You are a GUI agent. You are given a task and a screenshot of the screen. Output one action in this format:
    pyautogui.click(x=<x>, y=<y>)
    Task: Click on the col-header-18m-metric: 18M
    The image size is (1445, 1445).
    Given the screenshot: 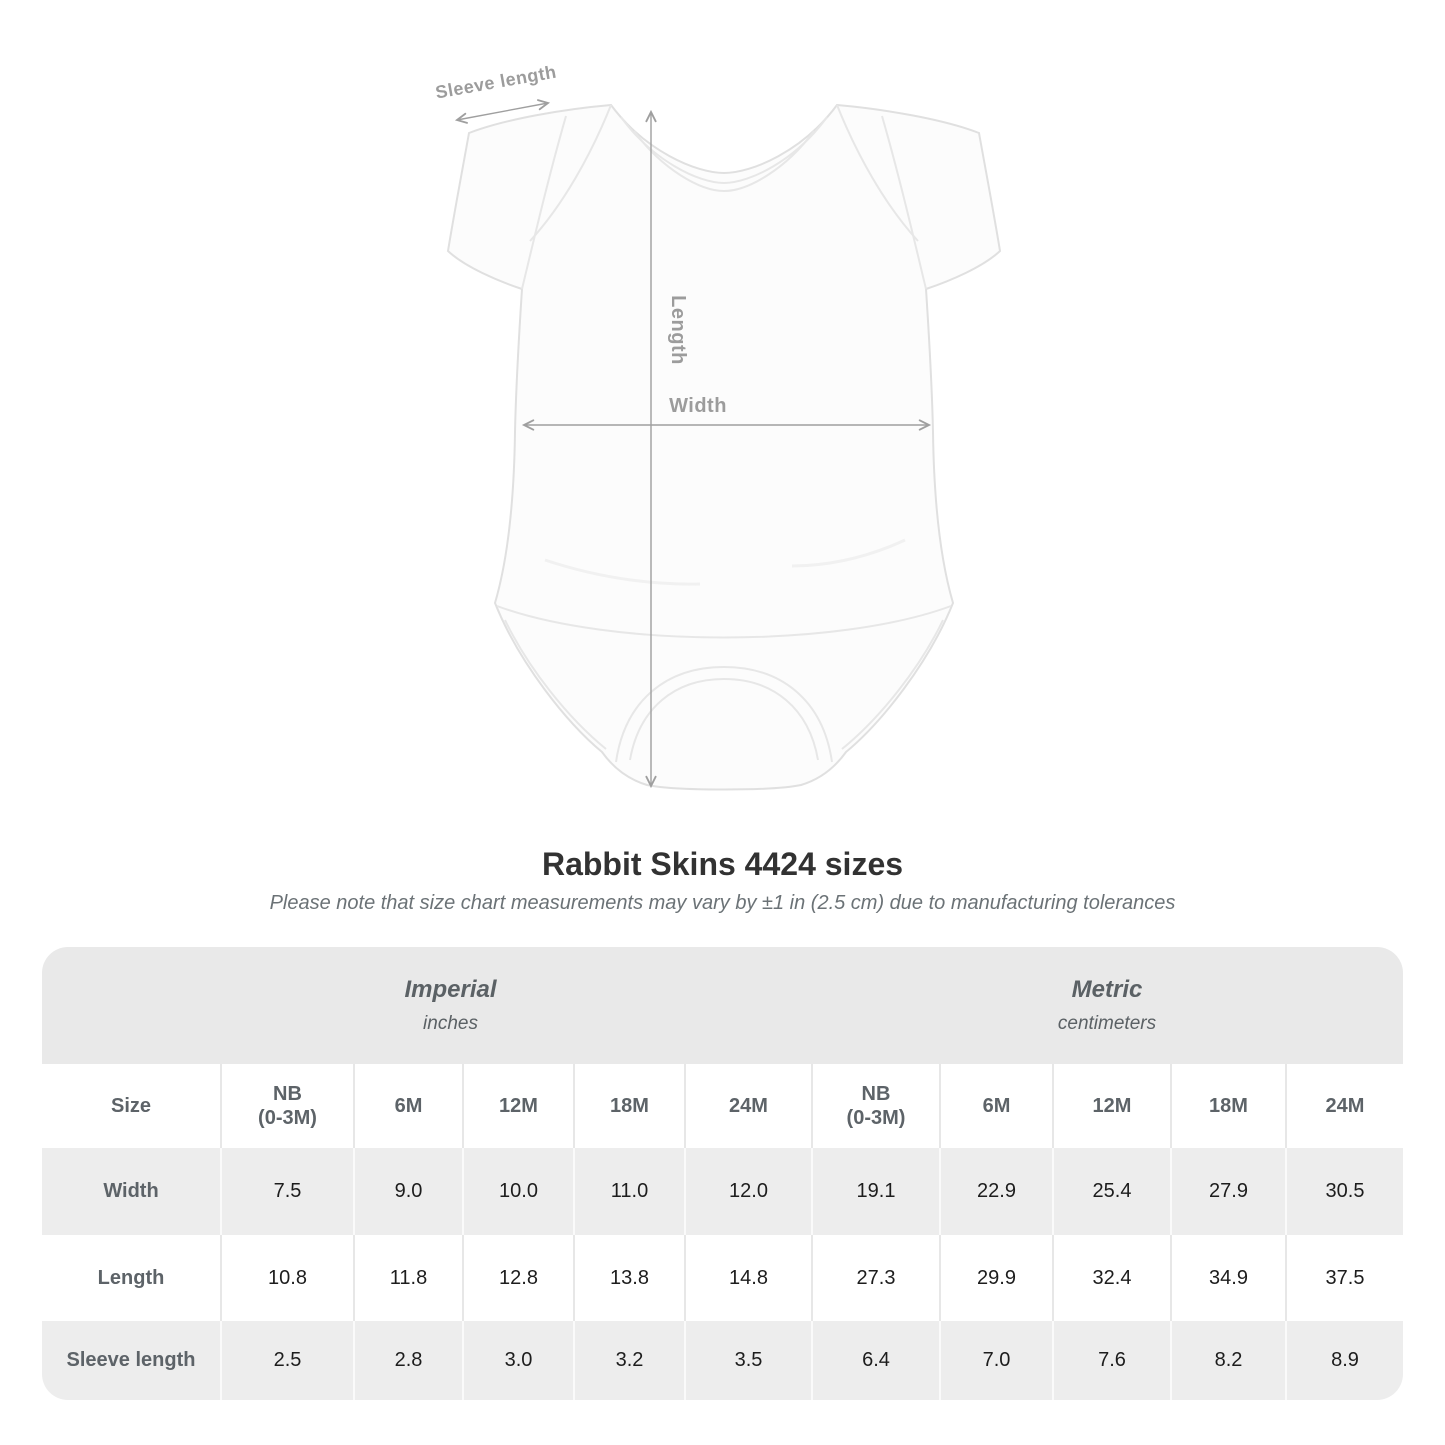 What is the action you would take?
    pyautogui.click(x=1227, y=1106)
    